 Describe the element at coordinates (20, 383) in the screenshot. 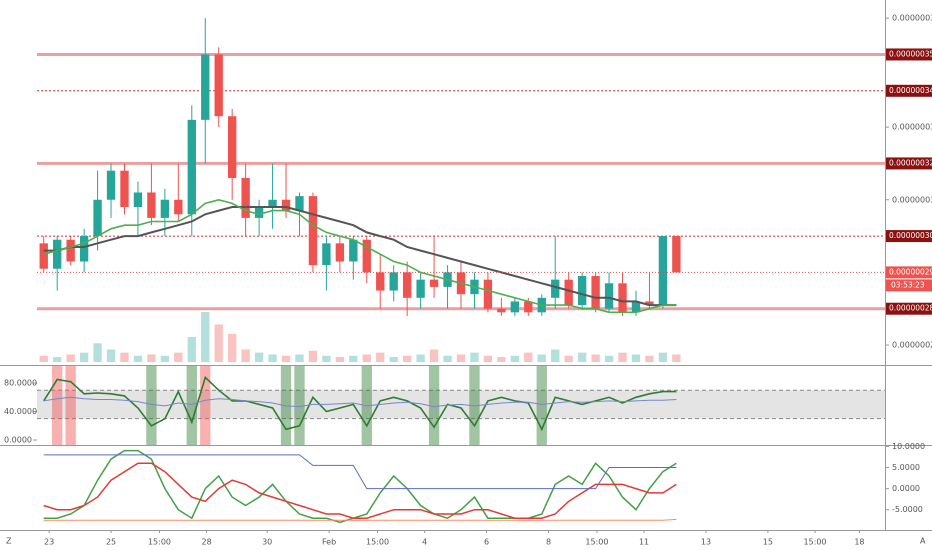

I see `rsi-tick-label: 80.0000` at that location.